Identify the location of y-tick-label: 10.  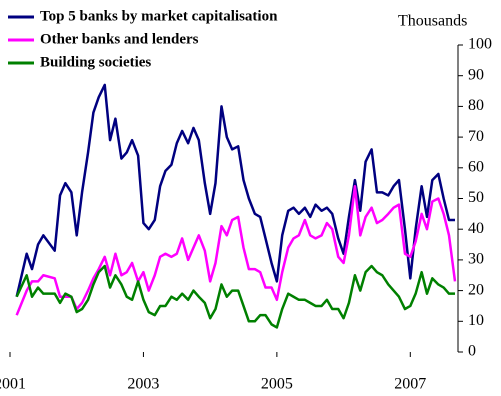
(476, 320).